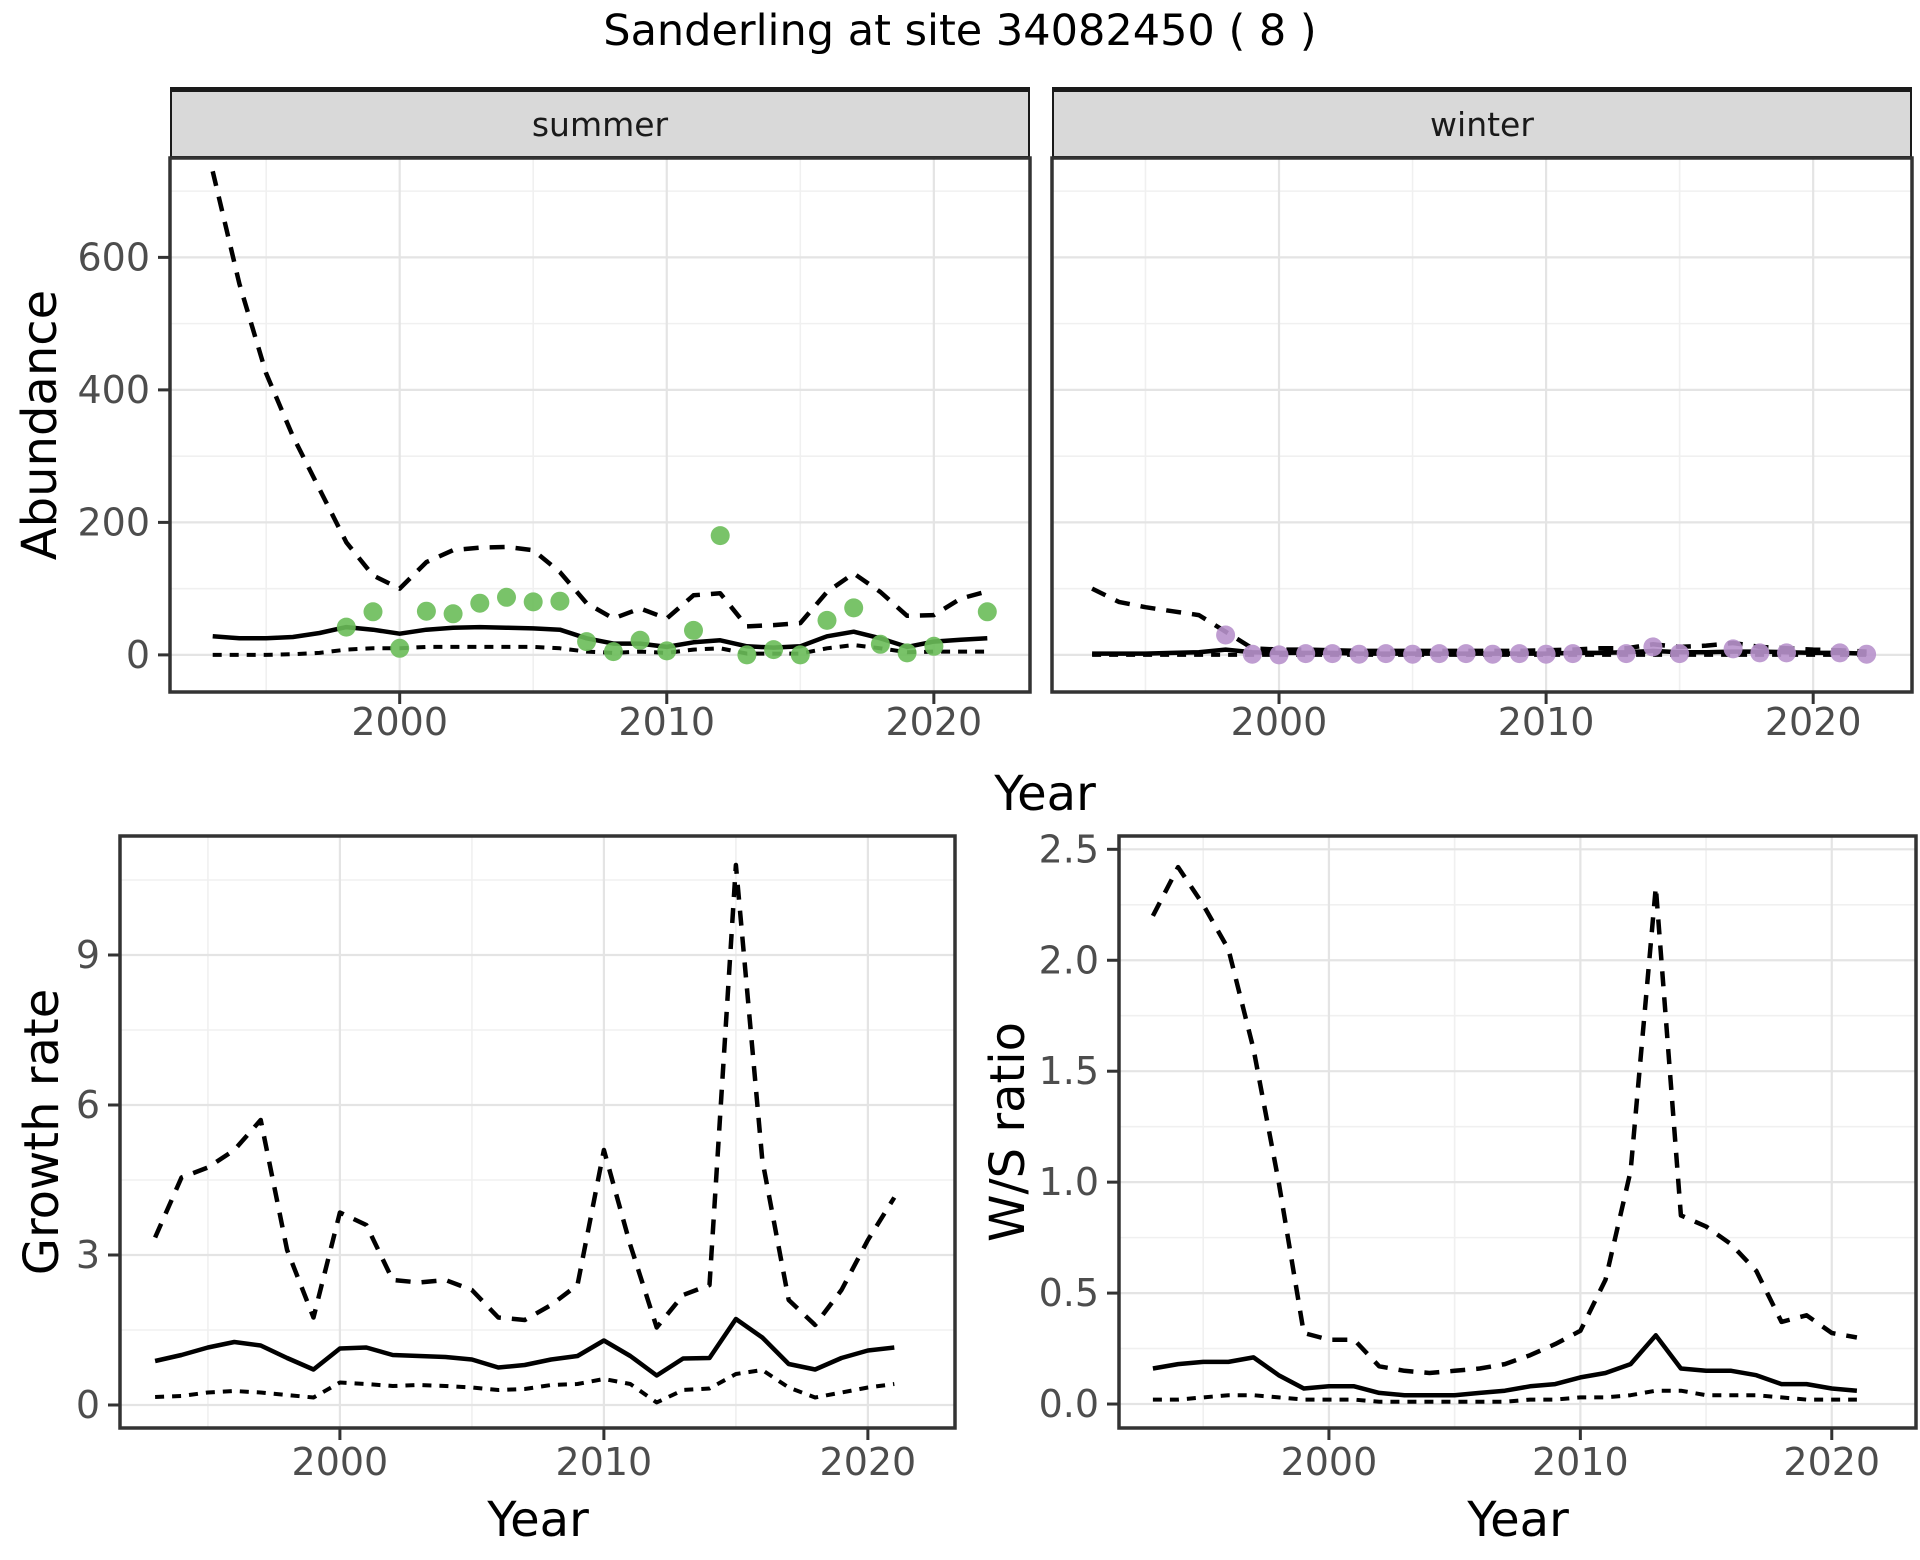  I want to click on y-tick-label: 0.5, so click(1069, 1293).